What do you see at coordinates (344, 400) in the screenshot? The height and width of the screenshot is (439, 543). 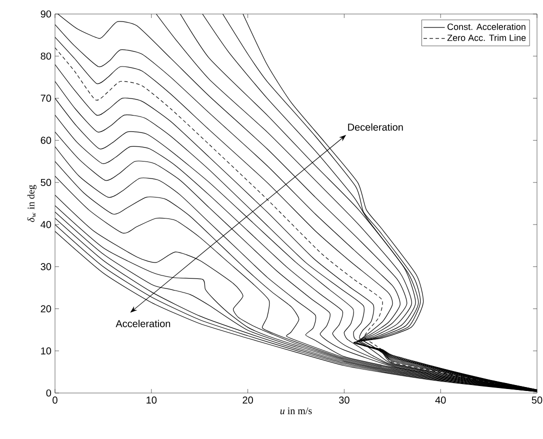 I see `x-tick-label: 30` at bounding box center [344, 400].